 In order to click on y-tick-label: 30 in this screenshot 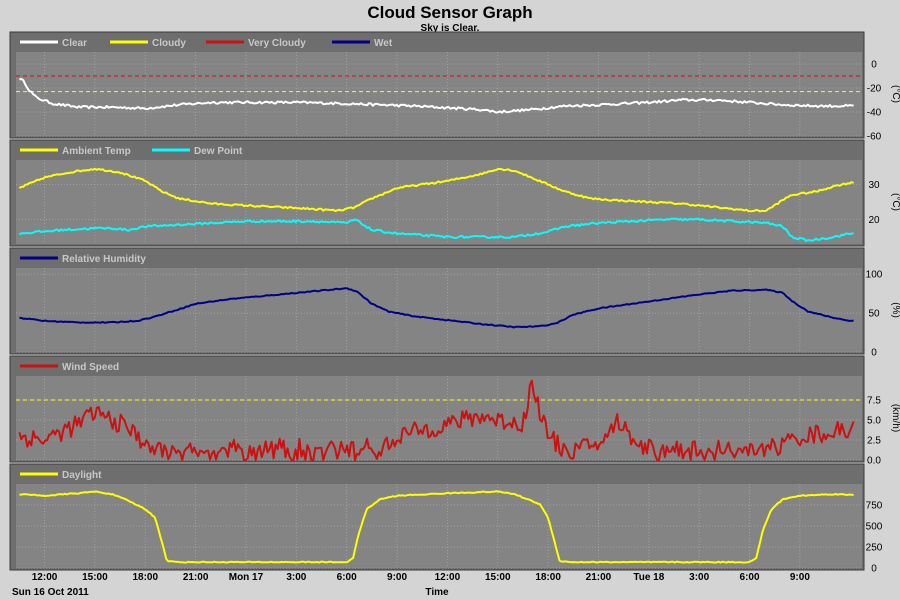, I will do `click(874, 185)`.